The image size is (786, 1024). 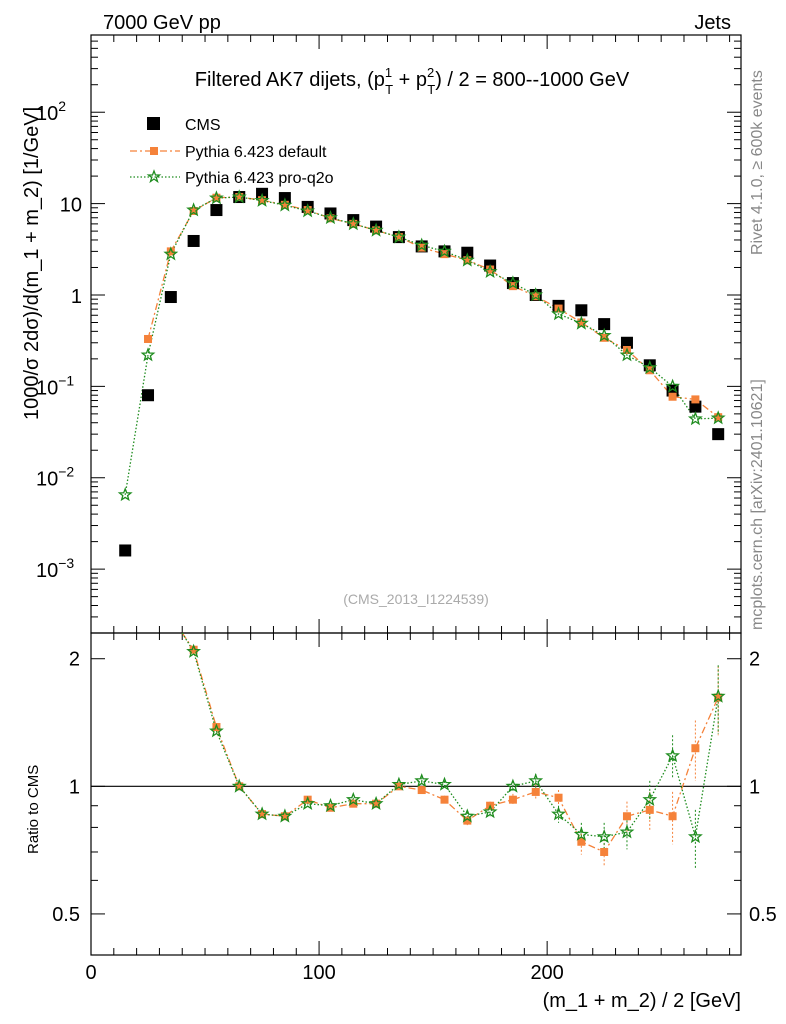 What do you see at coordinates (754, 787) in the screenshot?
I see `ratio-y-tick-label-right: 1` at bounding box center [754, 787].